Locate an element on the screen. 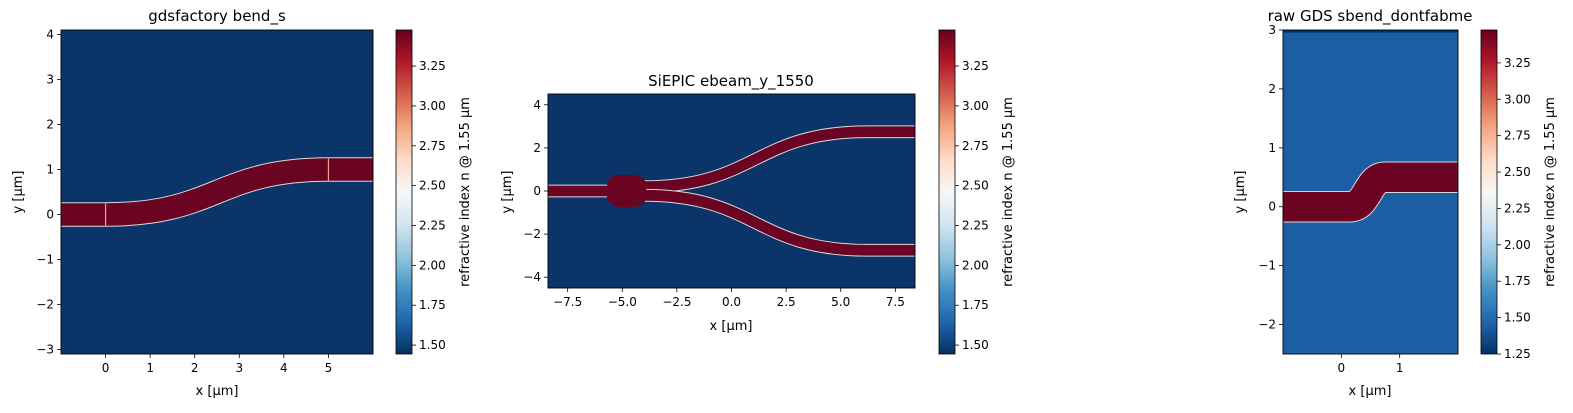  panel3-colorbar-ticks: 1.25 1.50 1.75 2.00 2.25 2.50 2.75 3.00 3.25 is located at coordinates (1514, 208).